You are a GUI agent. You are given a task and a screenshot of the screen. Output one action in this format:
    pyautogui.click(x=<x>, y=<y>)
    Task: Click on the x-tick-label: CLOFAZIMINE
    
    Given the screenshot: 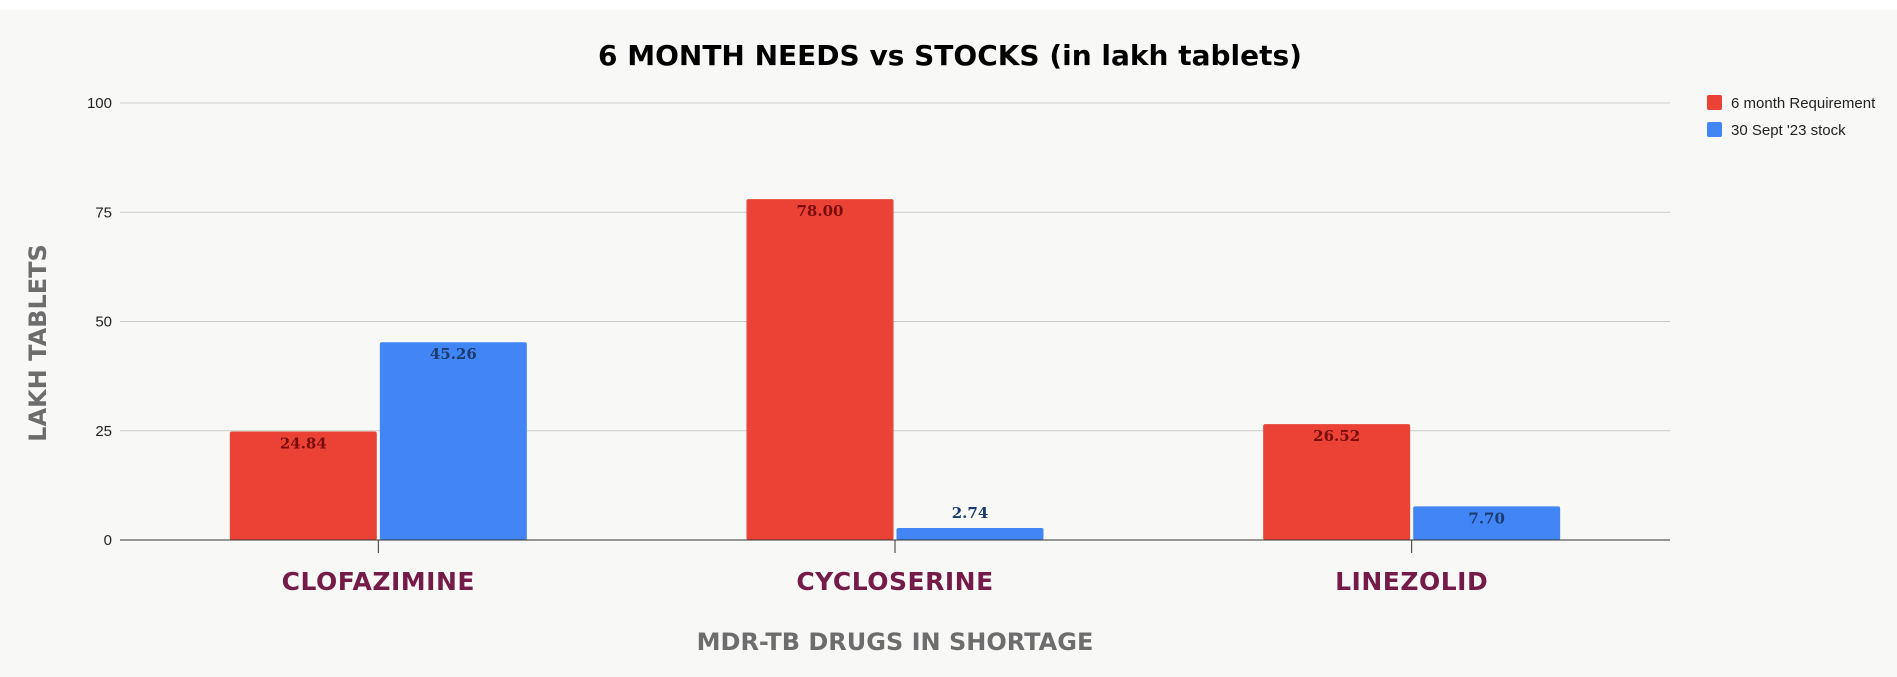 What is the action you would take?
    pyautogui.click(x=378, y=581)
    